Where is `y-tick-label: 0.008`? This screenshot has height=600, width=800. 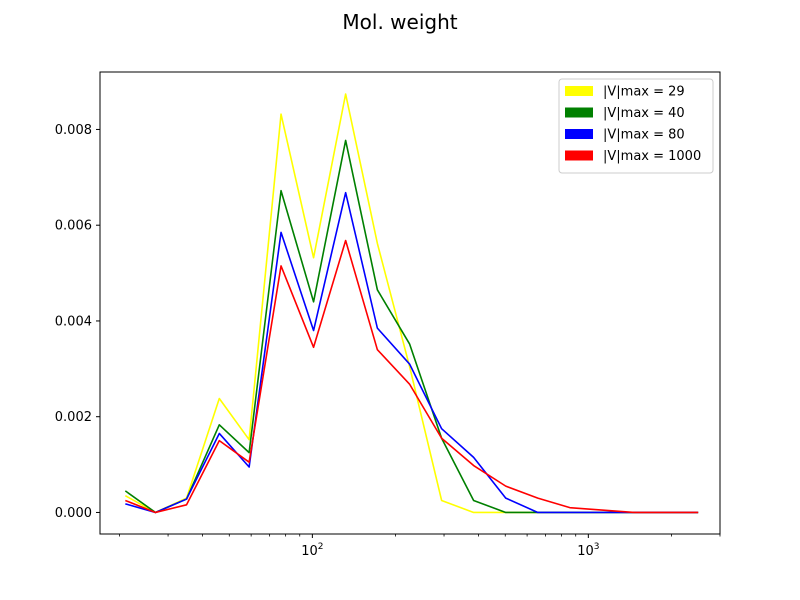
y-tick-label: 0.008 is located at coordinates (73, 130).